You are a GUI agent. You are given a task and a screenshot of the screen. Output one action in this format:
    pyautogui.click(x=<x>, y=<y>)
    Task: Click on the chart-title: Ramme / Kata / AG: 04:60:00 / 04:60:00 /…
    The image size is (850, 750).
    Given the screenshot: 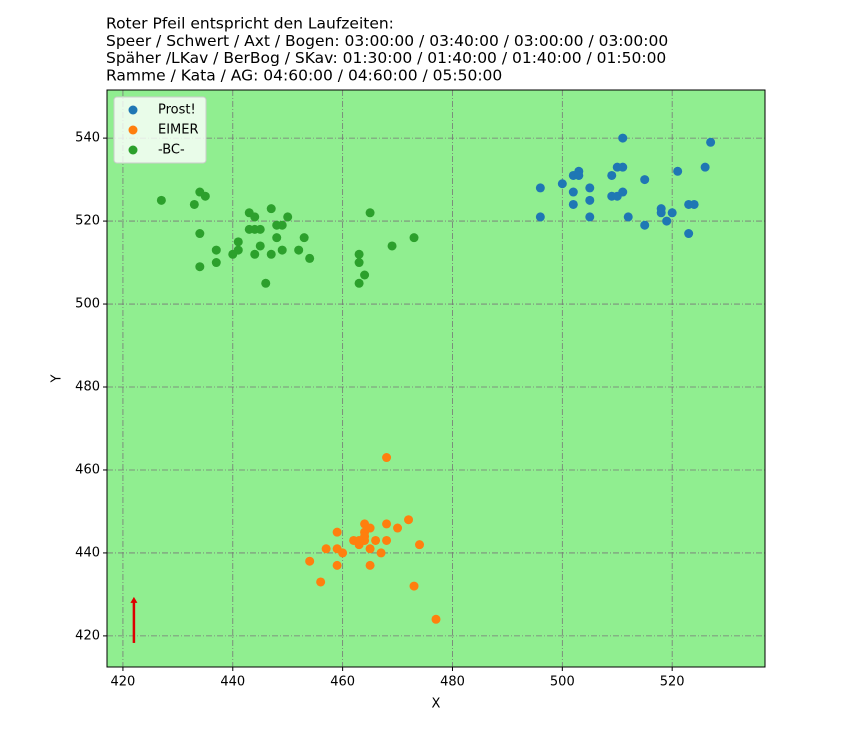 What is the action you would take?
    pyautogui.click(x=304, y=75)
    